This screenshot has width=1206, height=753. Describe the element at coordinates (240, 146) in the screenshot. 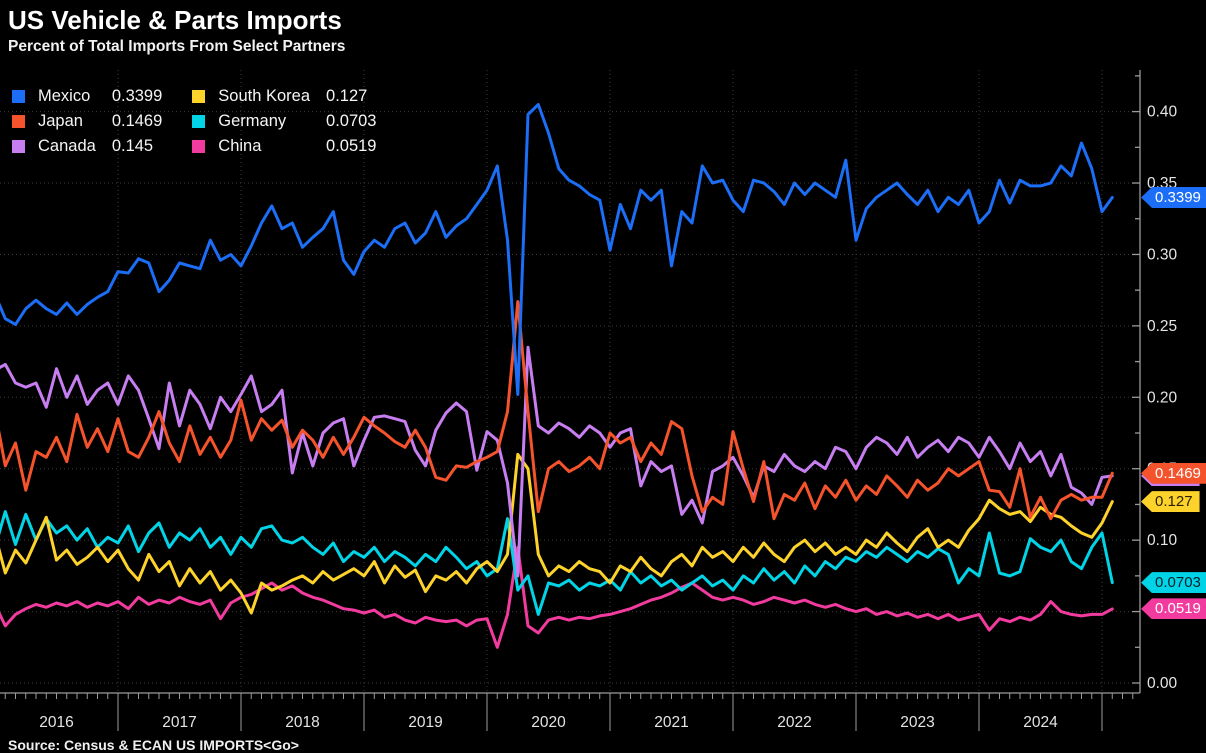

I see `legend-label-china: China` at that location.